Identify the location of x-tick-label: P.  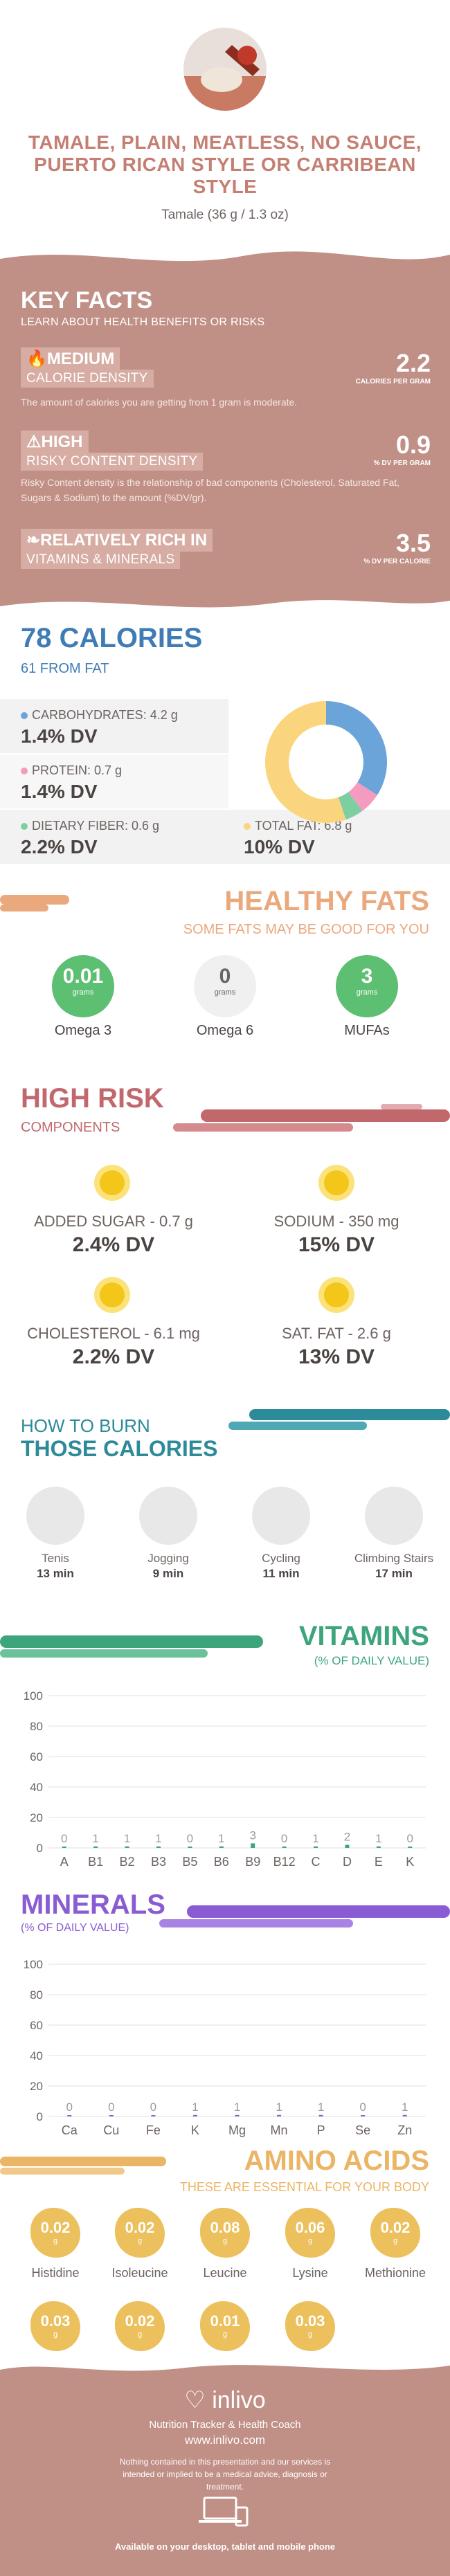
(321, 2130).